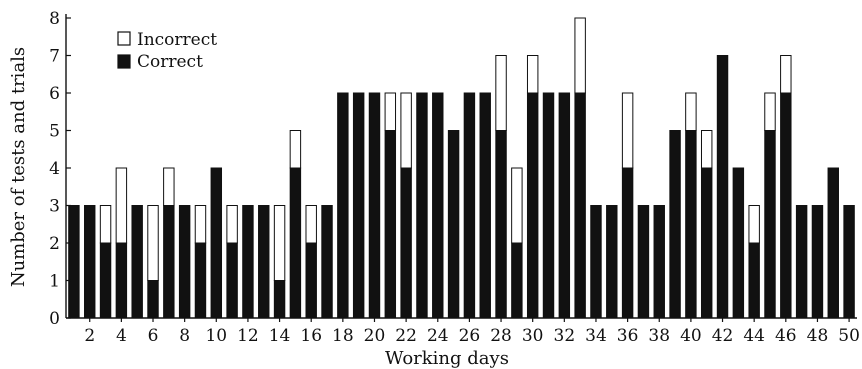 This screenshot has width=862, height=369. I want to click on legend: Incorrect Correct, so click(167, 51).